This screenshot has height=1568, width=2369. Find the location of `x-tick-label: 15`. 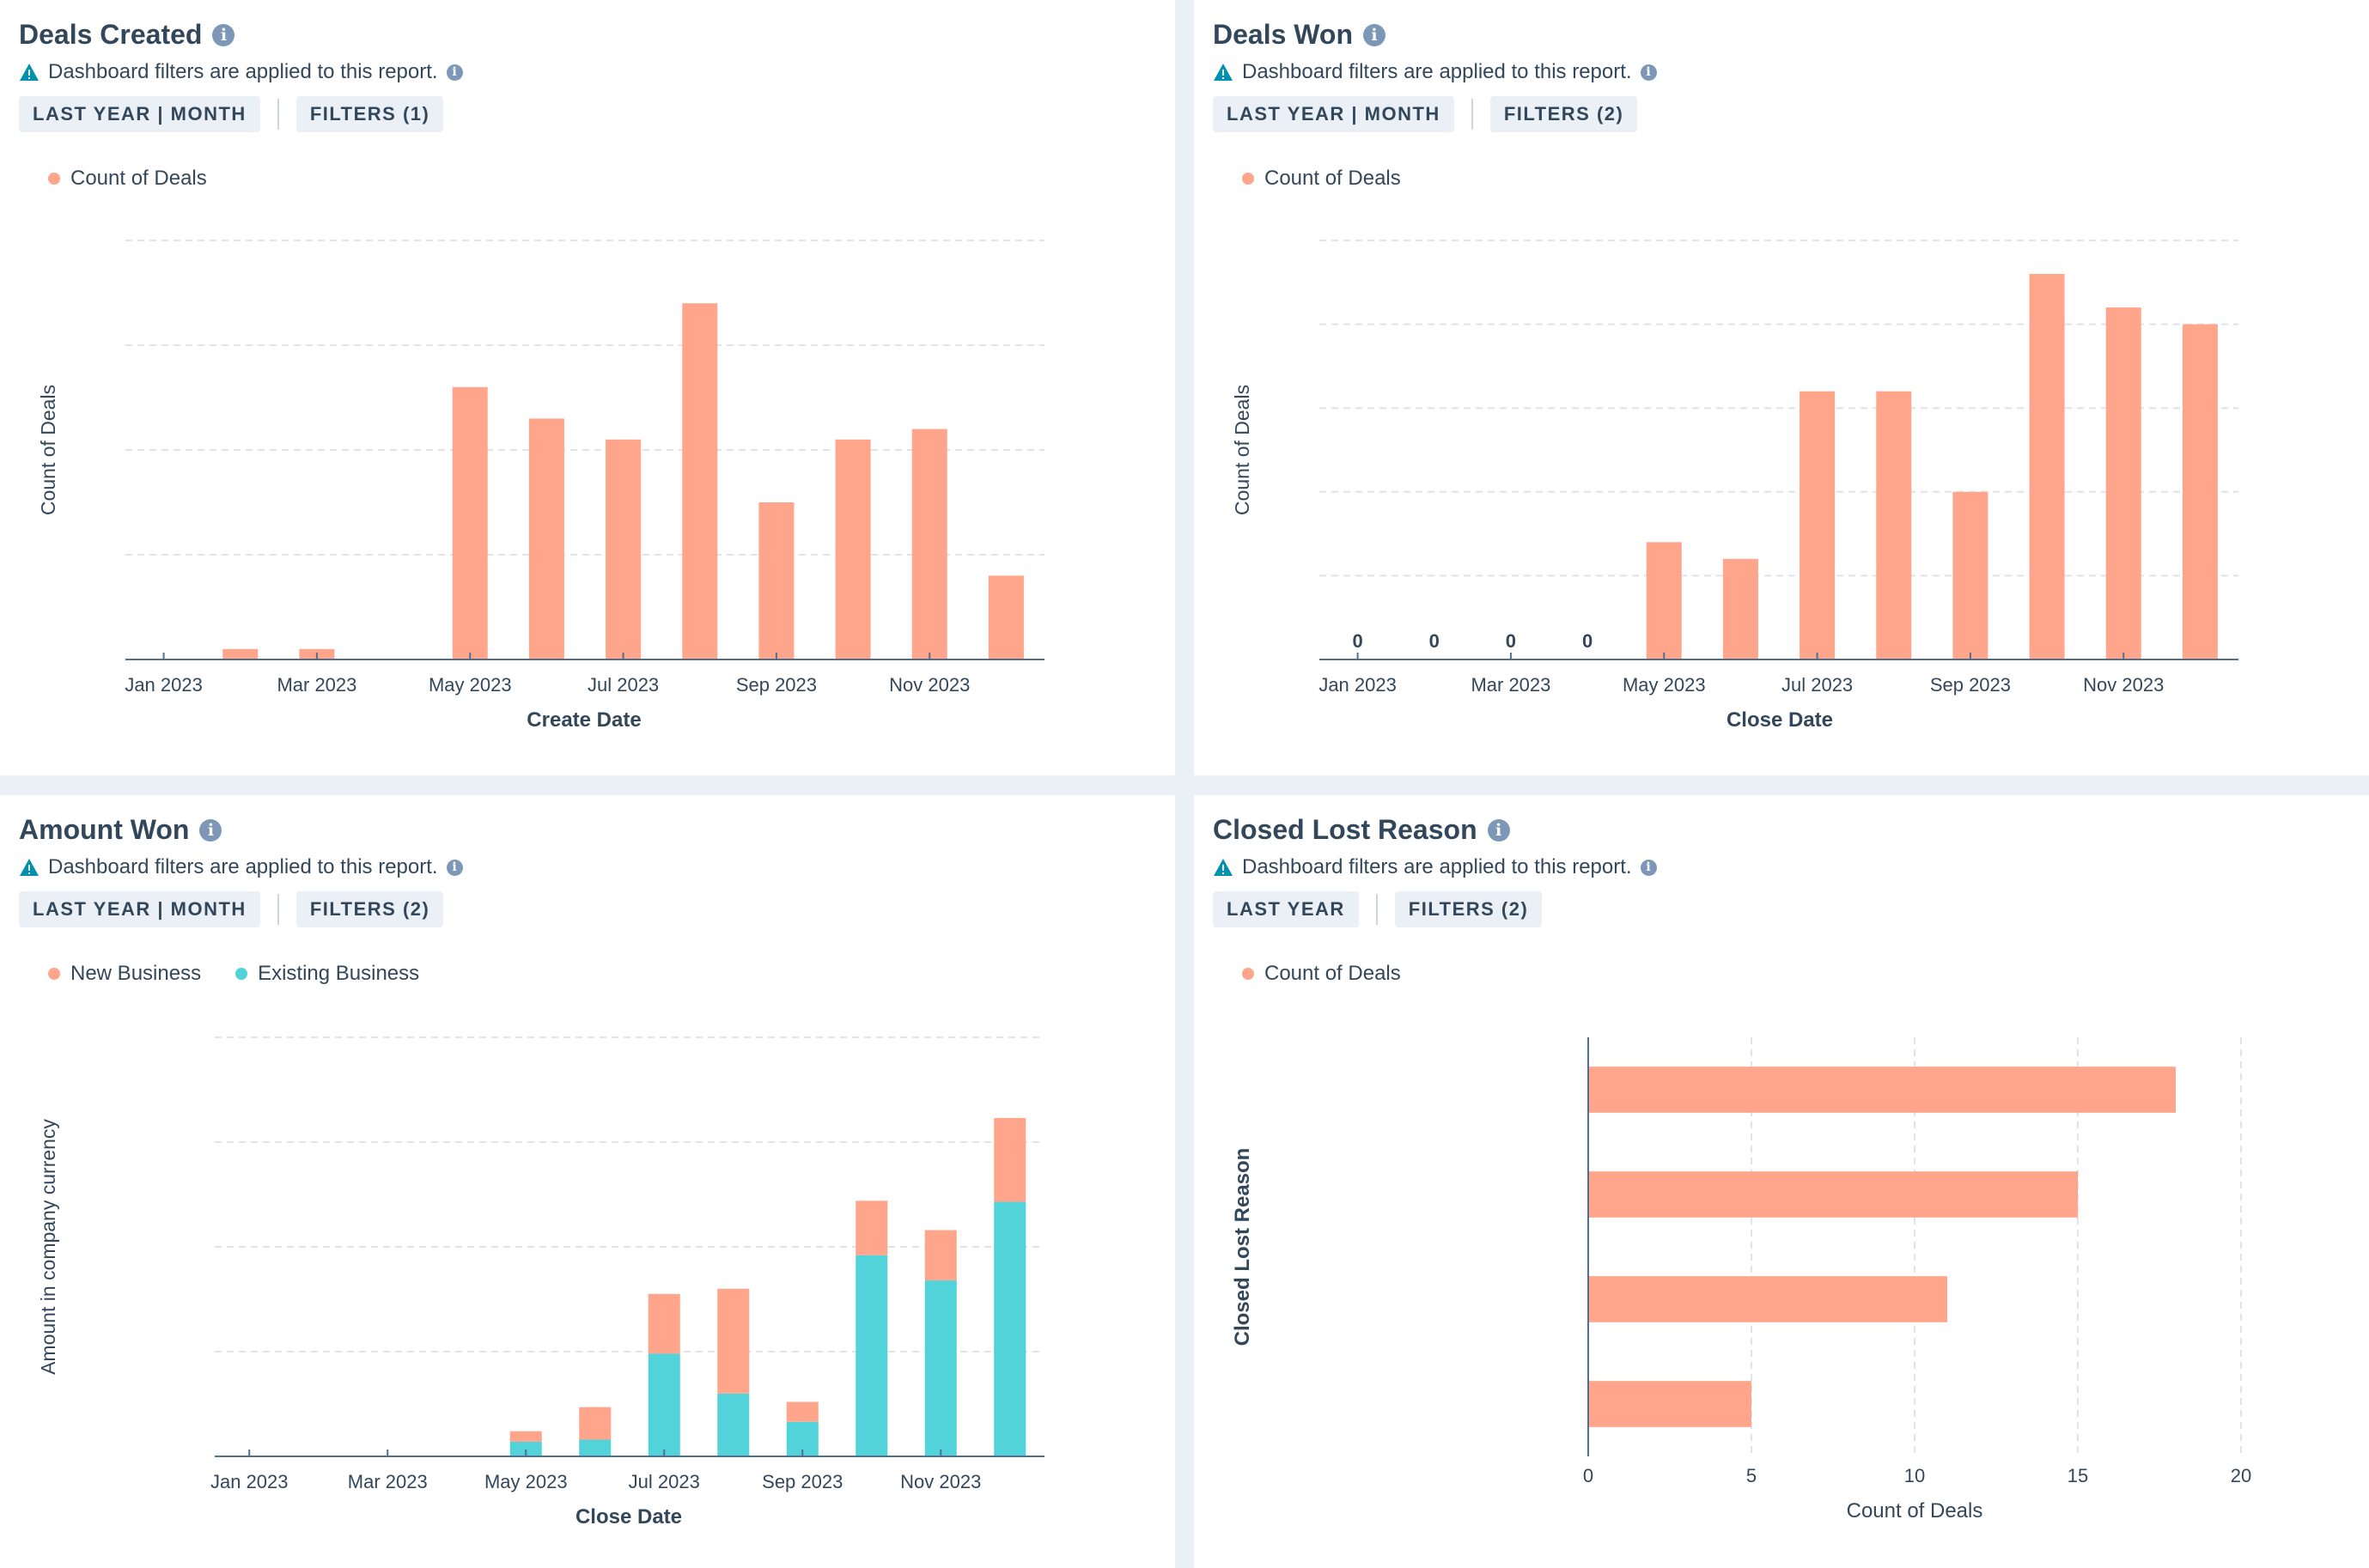

x-tick-label: 15 is located at coordinates (2078, 1475).